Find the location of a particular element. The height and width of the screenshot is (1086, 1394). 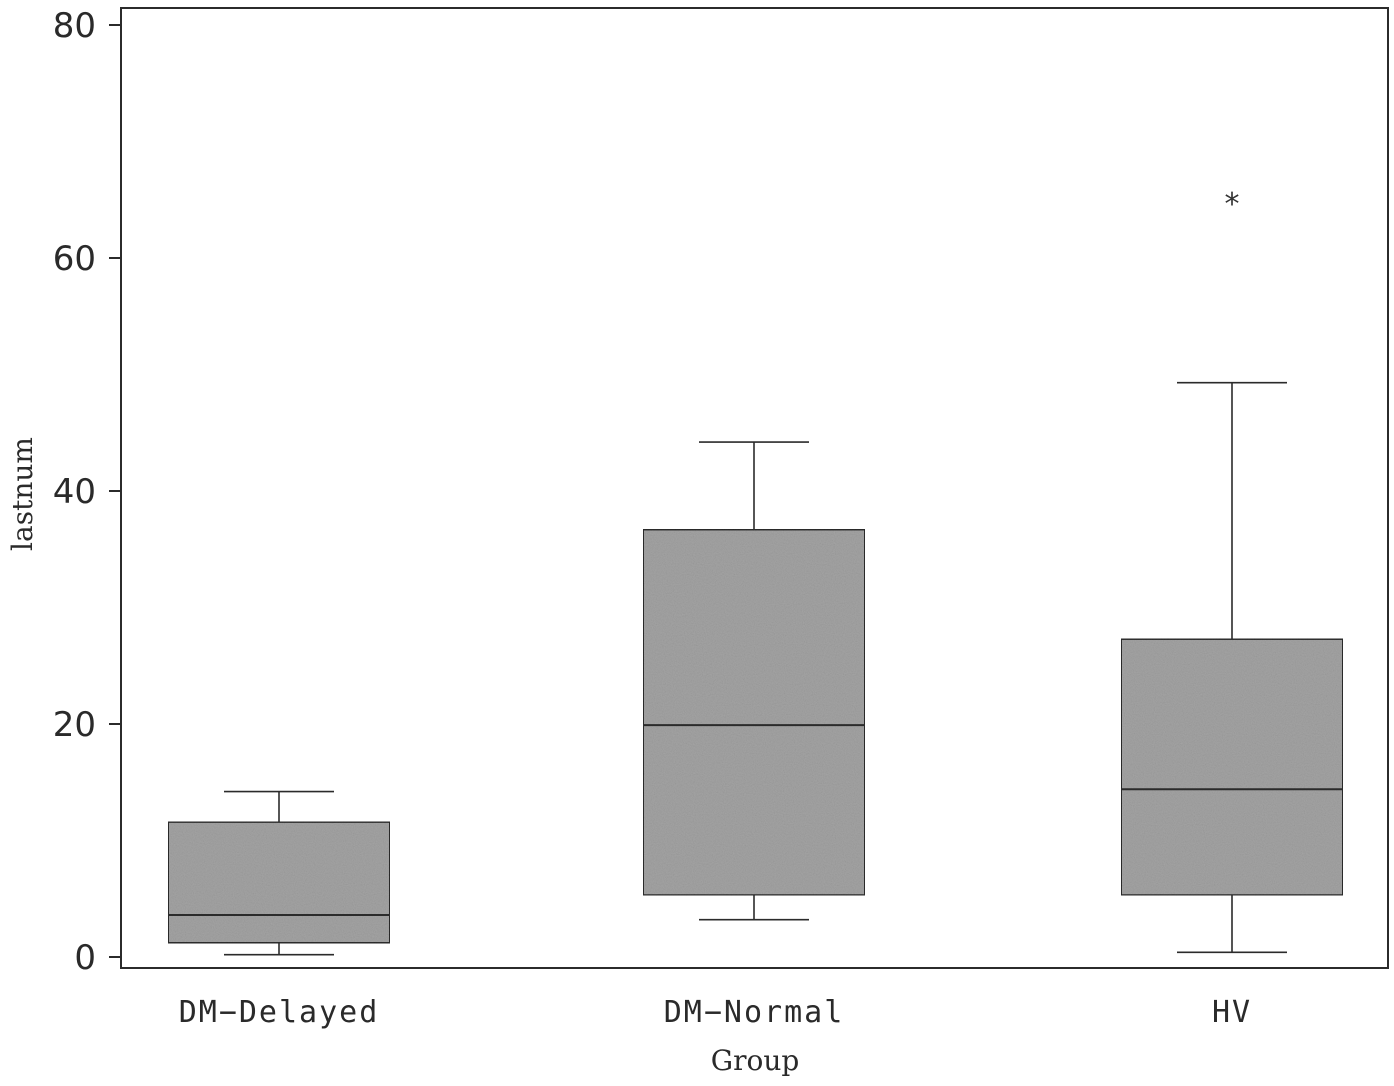

y-tick-label: 80 is located at coordinates (74, 26).